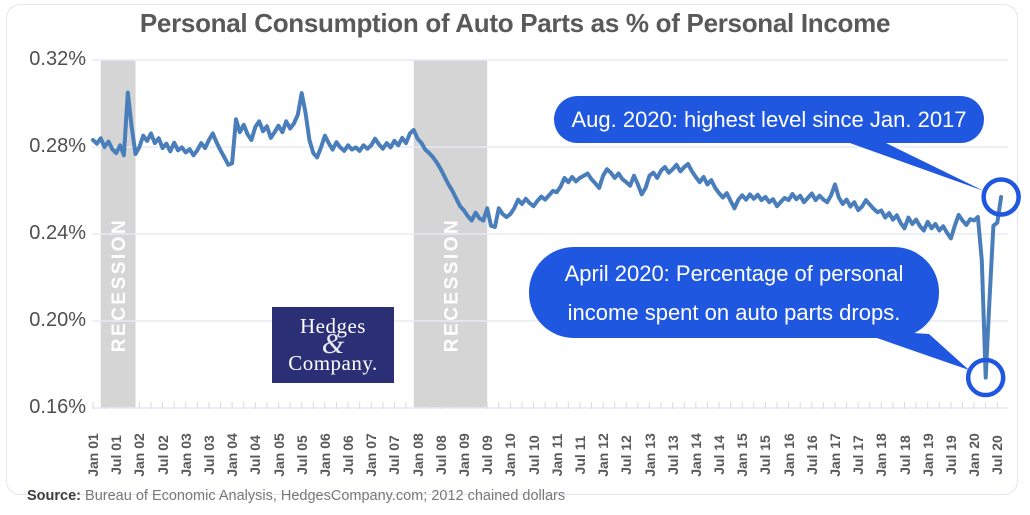 Image resolution: width=1030 pixels, height=515 pixels. Describe the element at coordinates (301, 455) in the screenshot. I see `x-axis-label: Jul 05` at that location.